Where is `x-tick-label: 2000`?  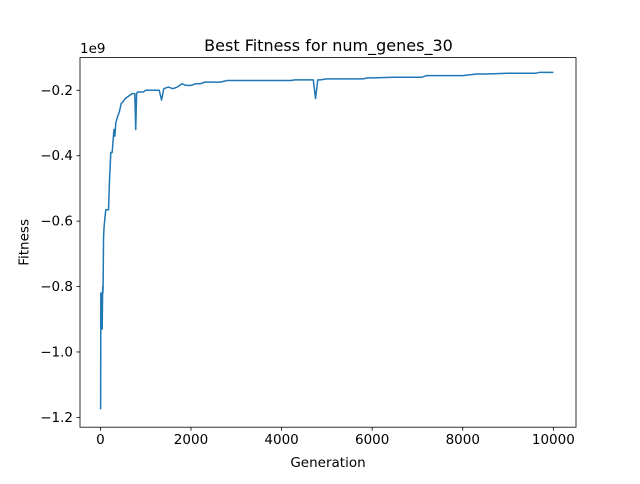 x-tick-label: 2000 is located at coordinates (191, 440).